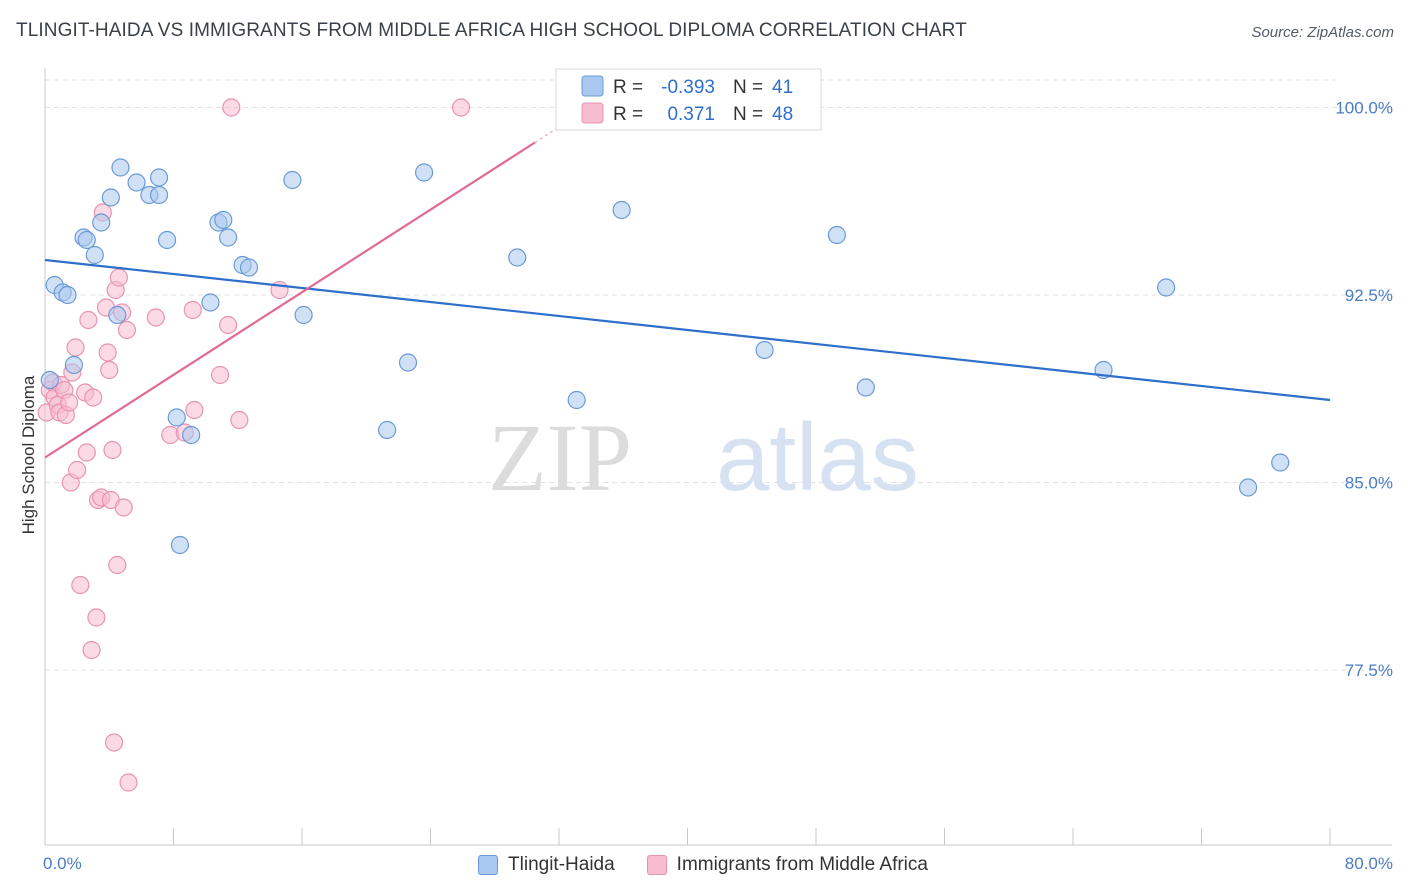 The width and height of the screenshot is (1406, 892). What do you see at coordinates (560, 457) in the screenshot?
I see `watermark-zip: ZIP` at bounding box center [560, 457].